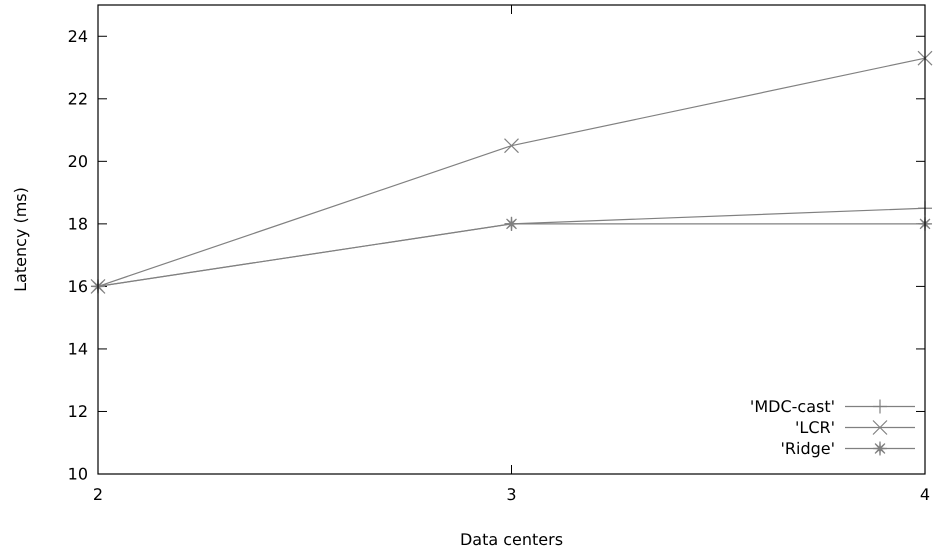 This screenshot has height=557, width=933. What do you see at coordinates (807, 448) in the screenshot?
I see `legend-label: 'Ridge'` at bounding box center [807, 448].